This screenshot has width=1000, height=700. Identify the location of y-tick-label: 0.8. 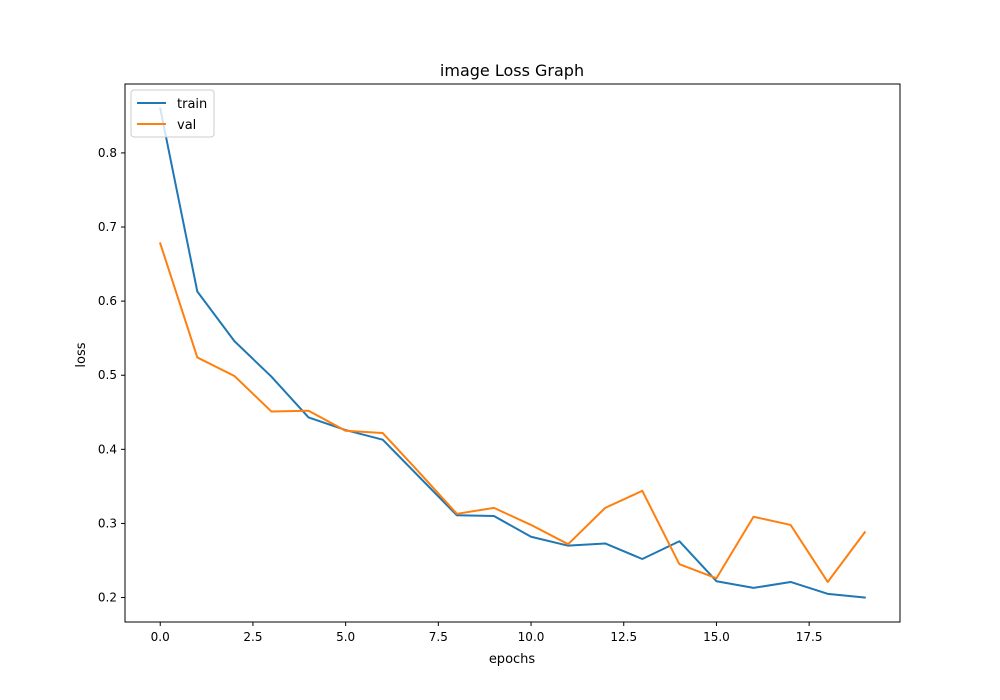
(107, 153).